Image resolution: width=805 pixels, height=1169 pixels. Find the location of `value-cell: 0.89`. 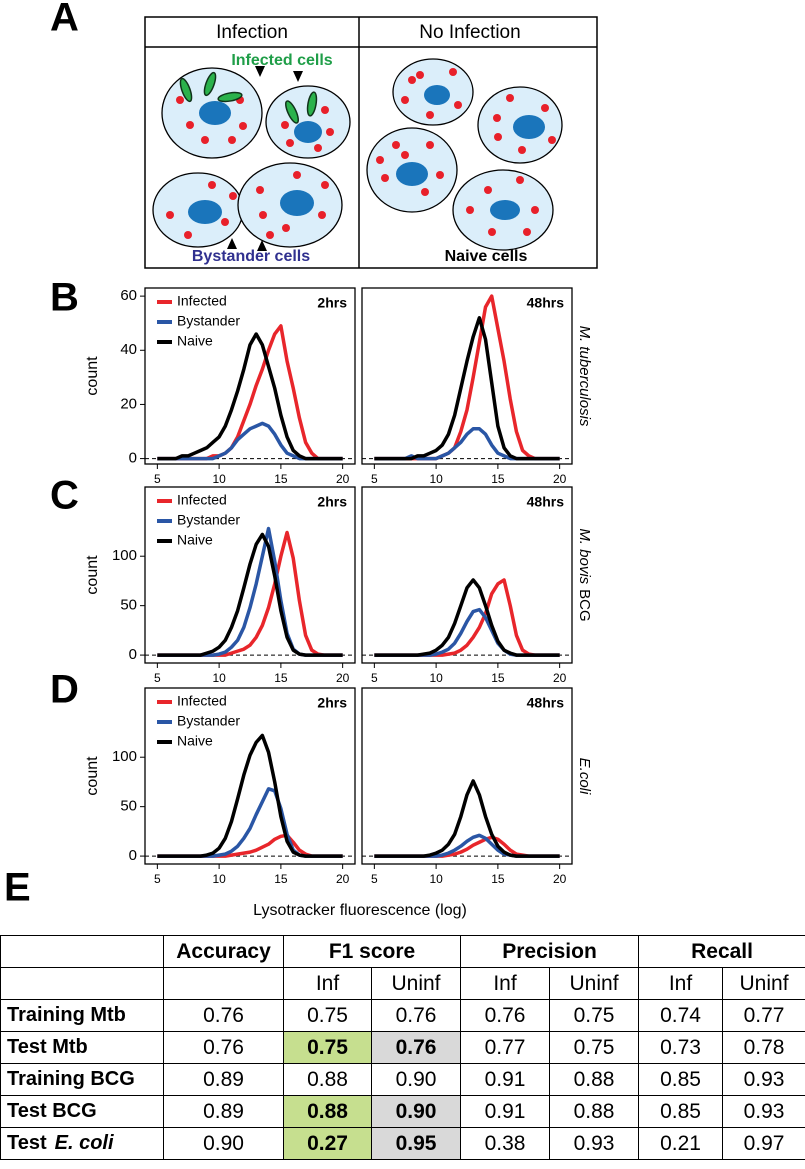

value-cell: 0.89 is located at coordinates (223, 1111).